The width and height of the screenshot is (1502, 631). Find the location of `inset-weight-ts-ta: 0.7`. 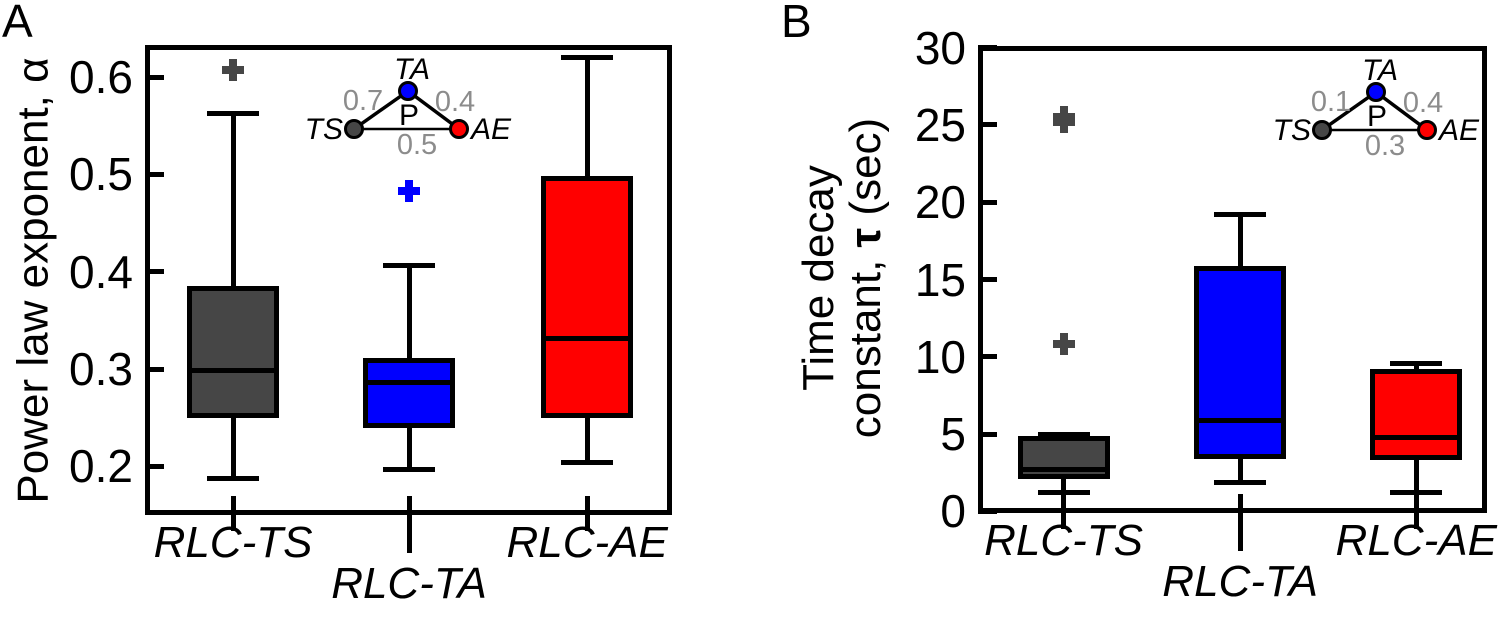

inset-weight-ts-ta: 0.7 is located at coordinates (363, 101).